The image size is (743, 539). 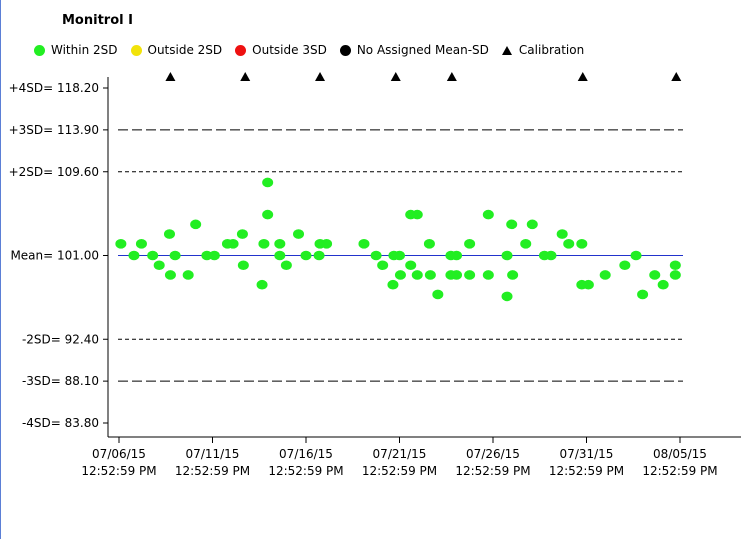 I want to click on legend-label: Within 2SD, so click(x=84, y=50).